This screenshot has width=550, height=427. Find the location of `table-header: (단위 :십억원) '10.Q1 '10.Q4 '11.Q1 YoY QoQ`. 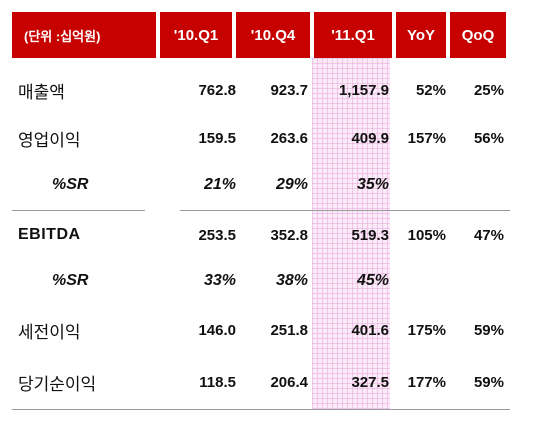

table-header: (단위 :십억원) '10.Q1 '10.Q4 '11.Q1 YoY QoQ is located at coordinates (261, 35).